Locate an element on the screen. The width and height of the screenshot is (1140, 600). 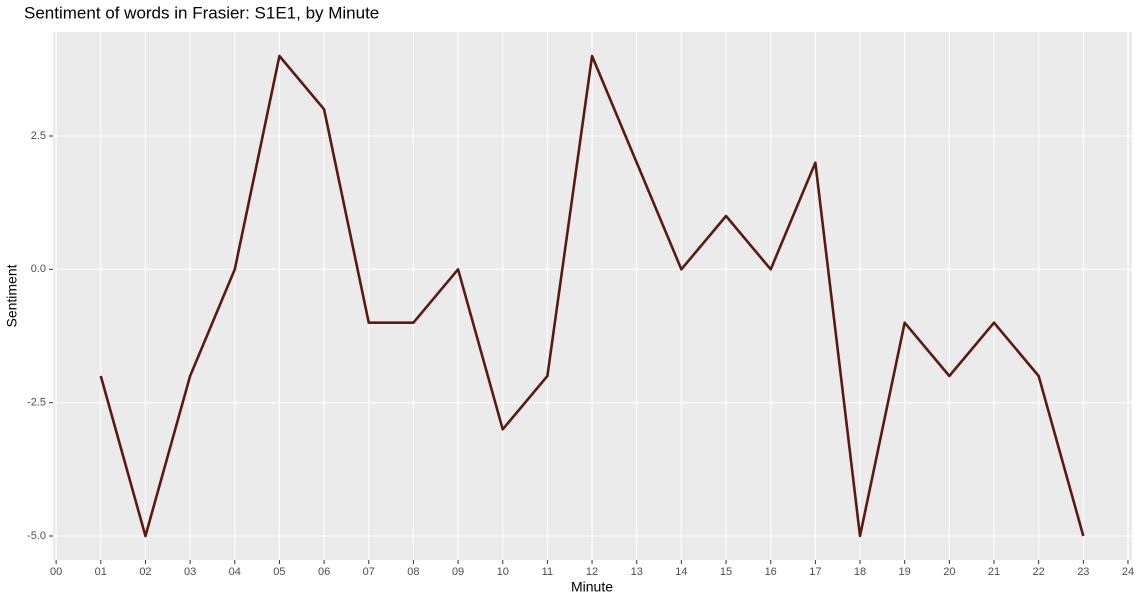
x-tick-label: 03 is located at coordinates (190, 572).